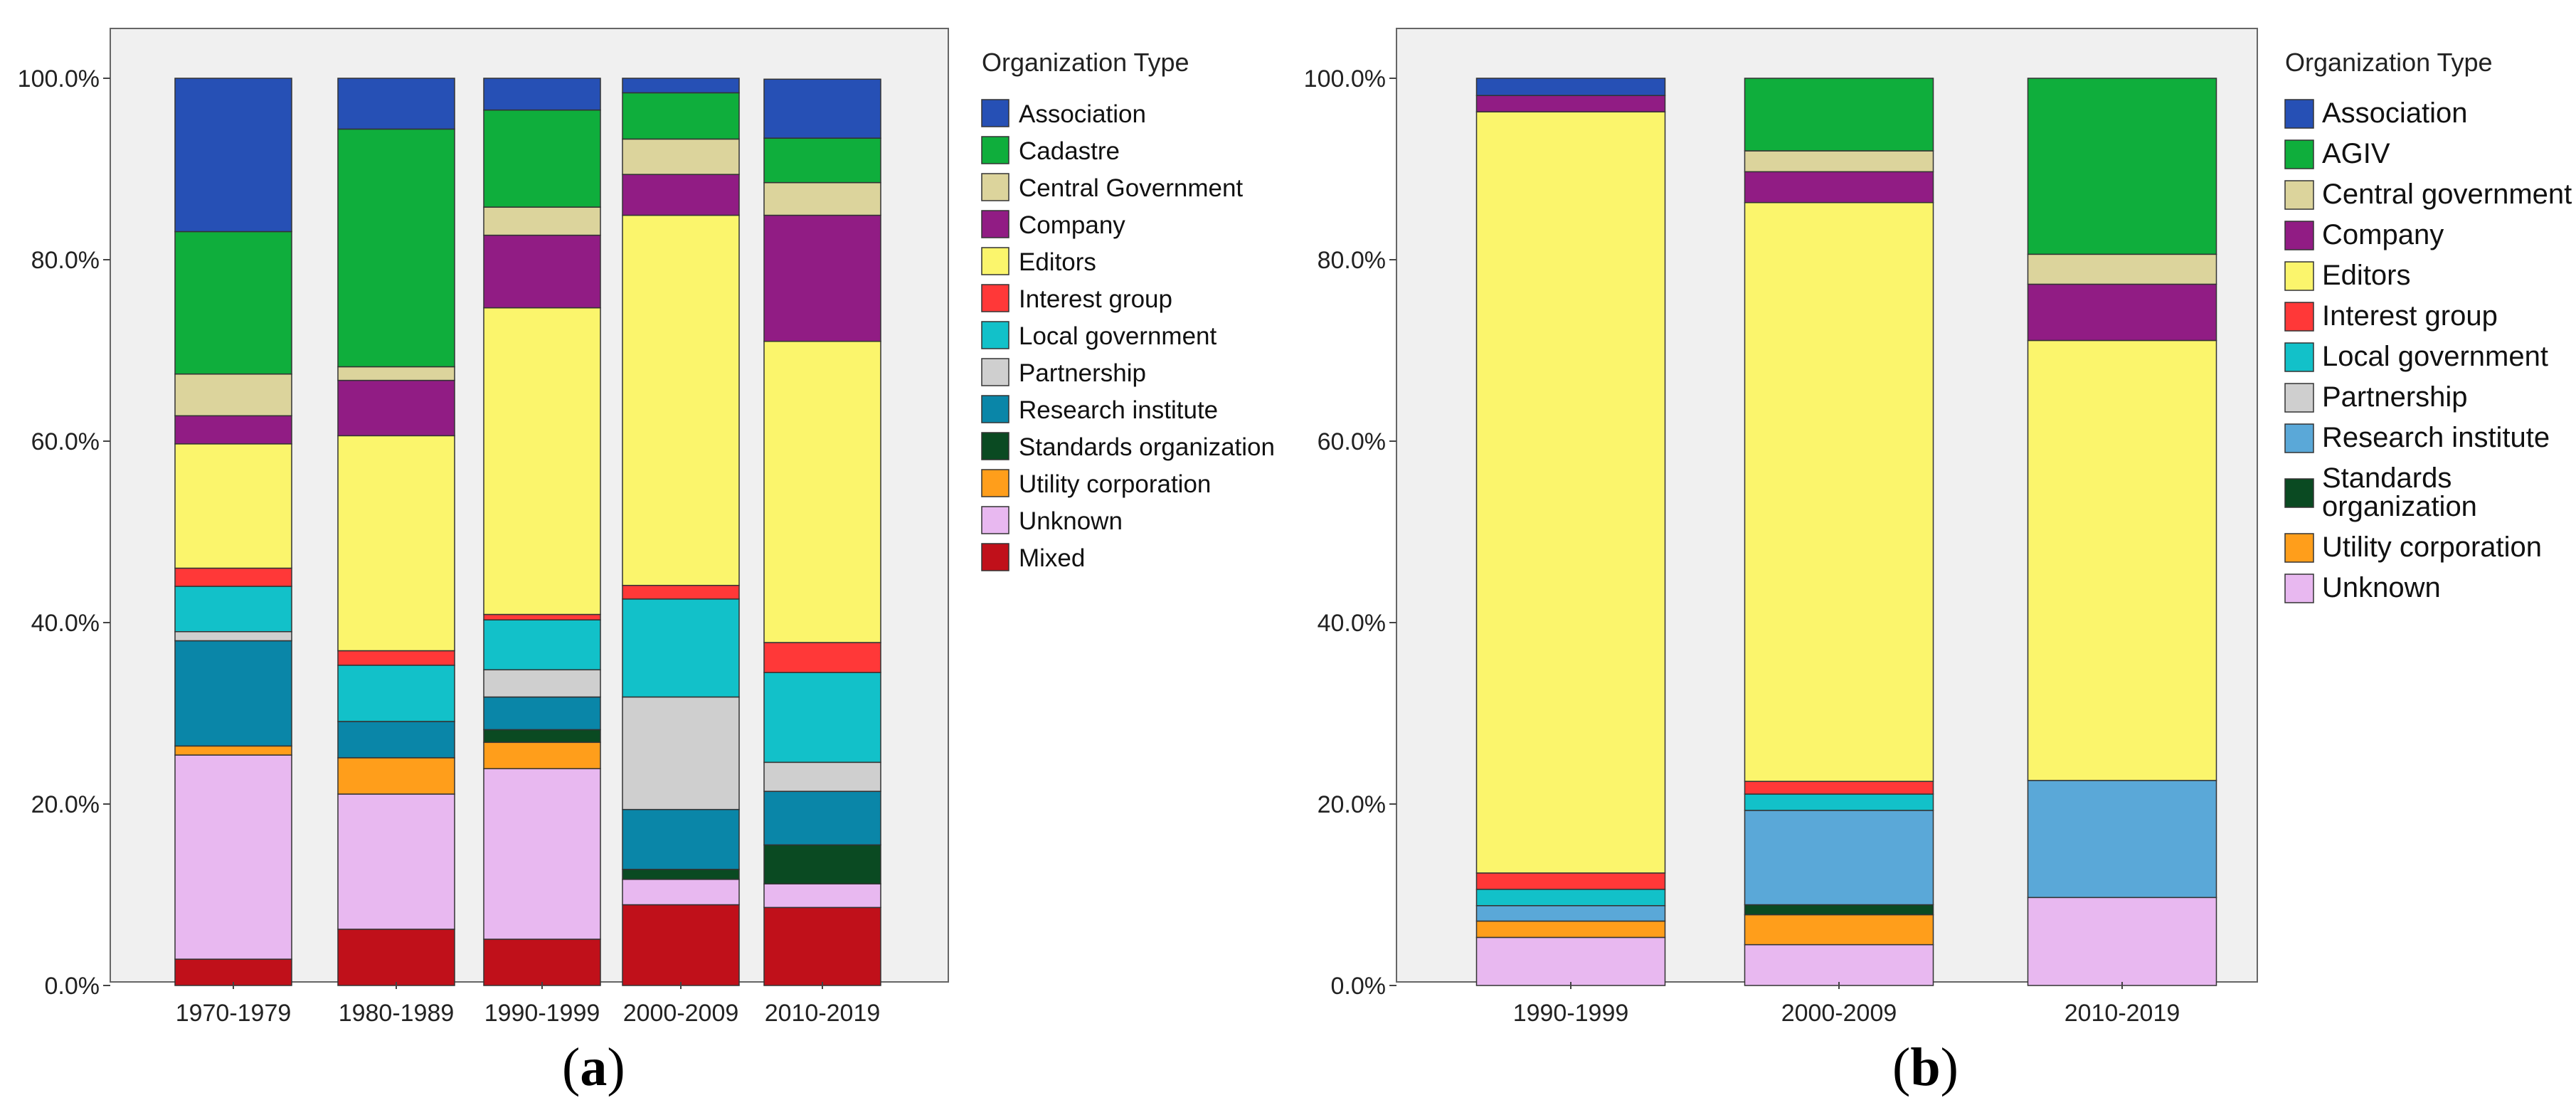 The height and width of the screenshot is (1110, 2576). Describe the element at coordinates (681, 893) in the screenshot. I see `bar-segment-unknown-2000-2009` at that location.